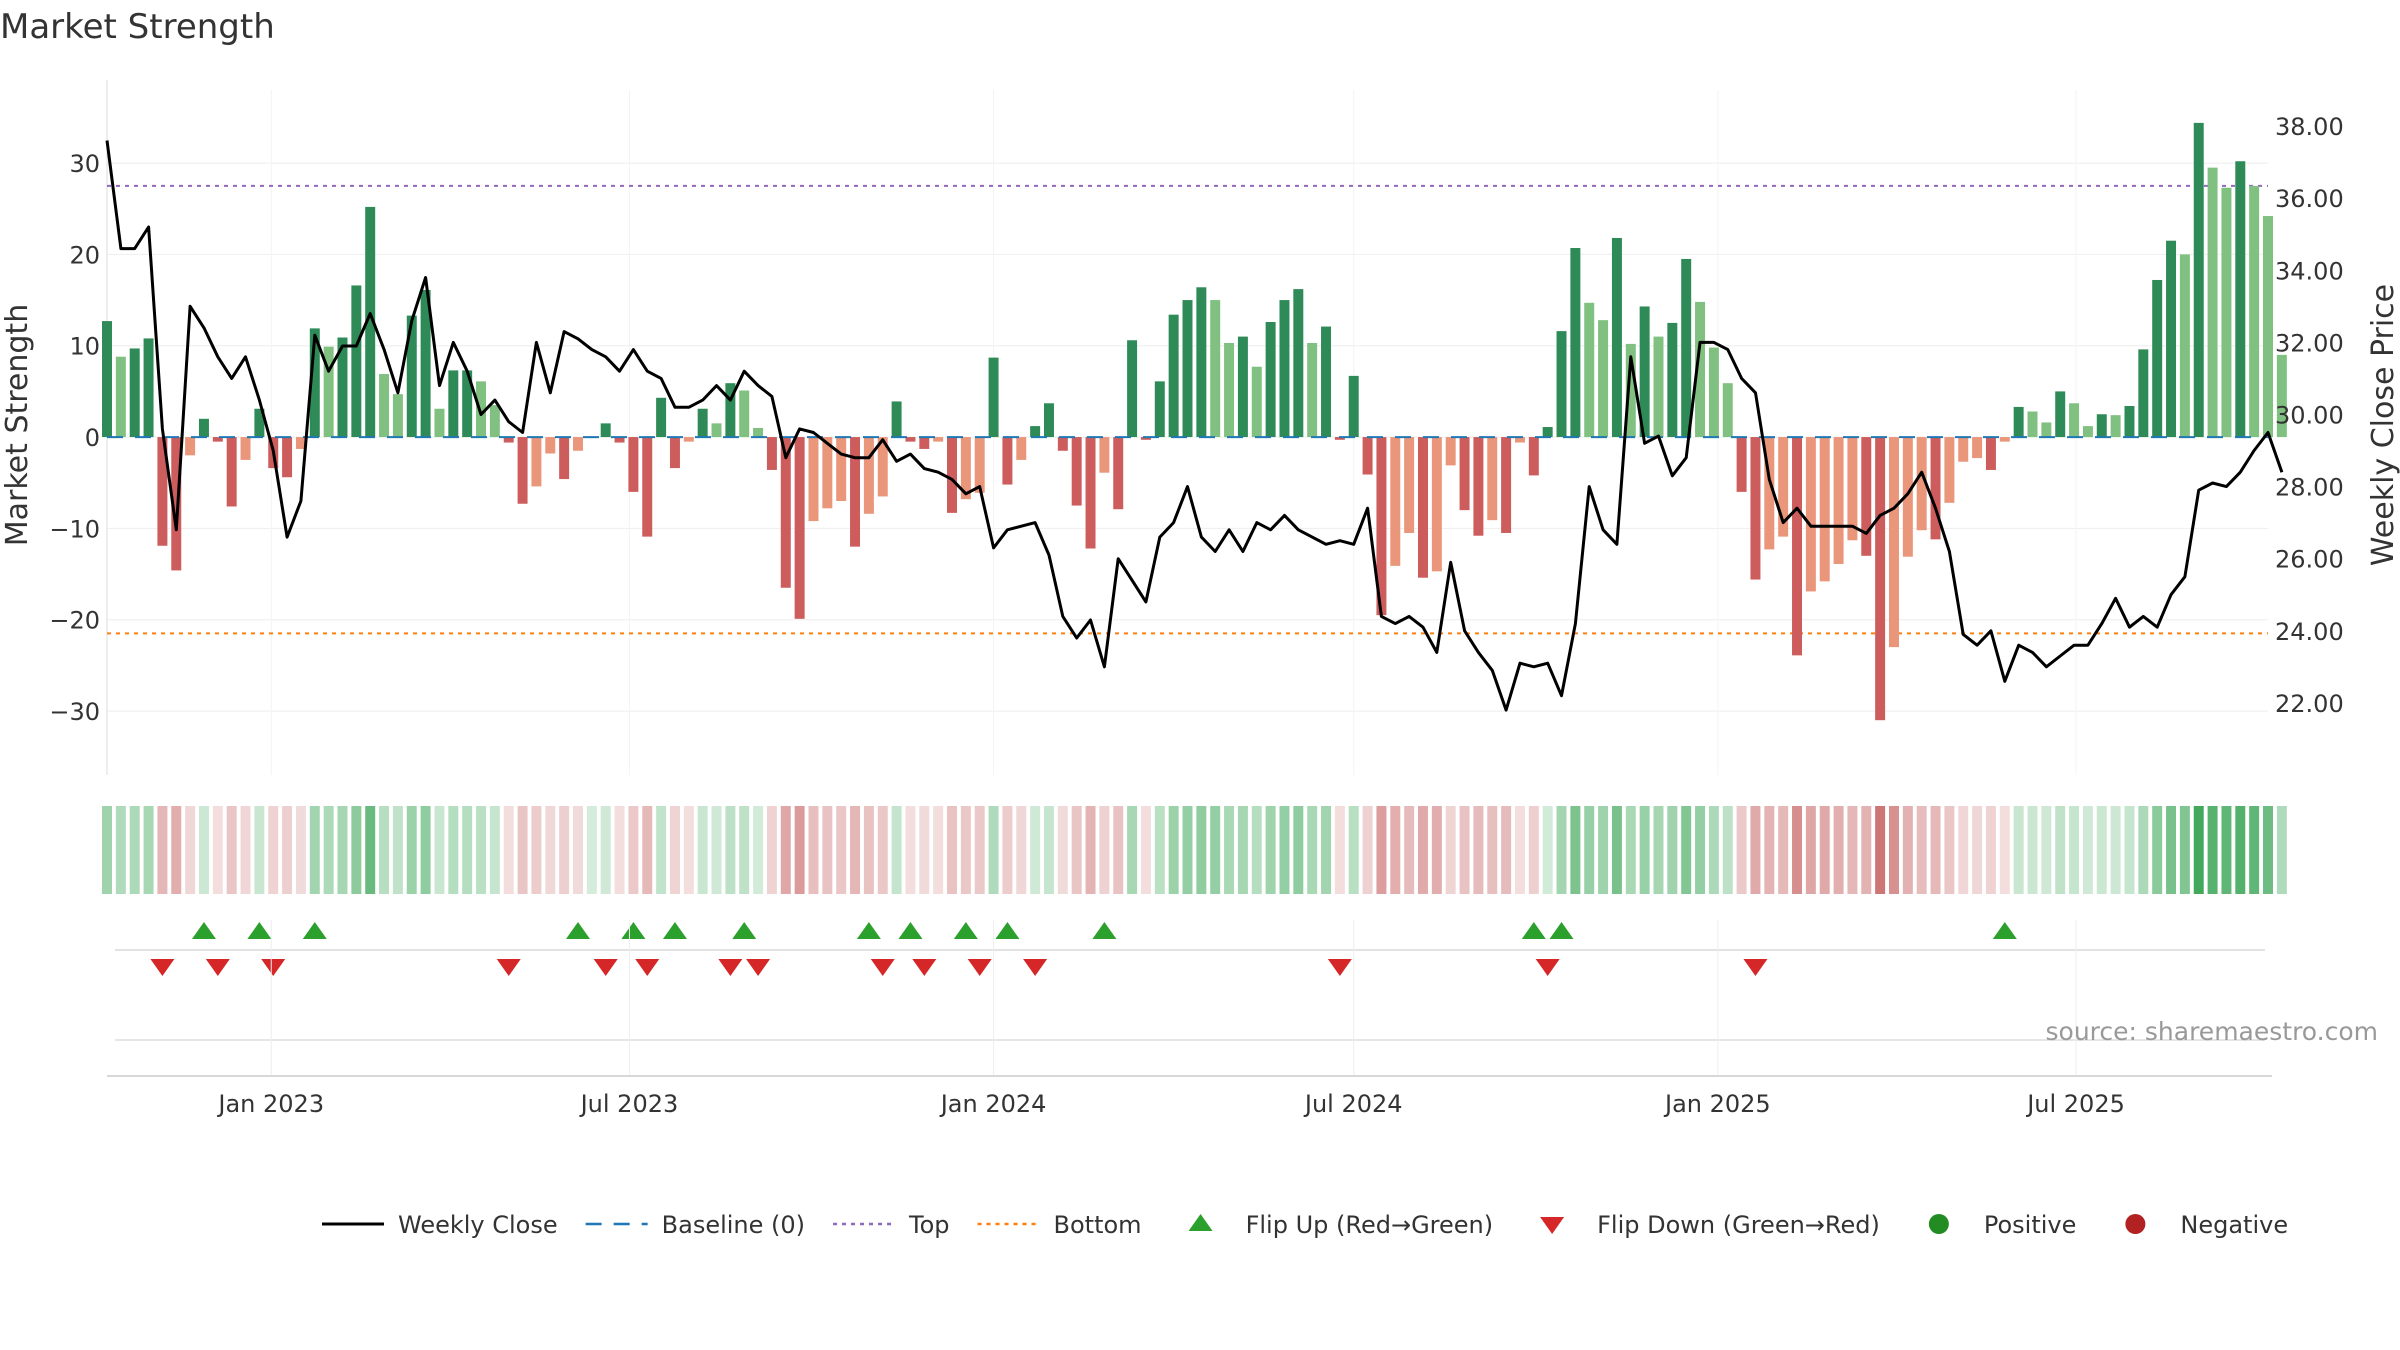  I want to click on flip-markers, so click(1190, 949).